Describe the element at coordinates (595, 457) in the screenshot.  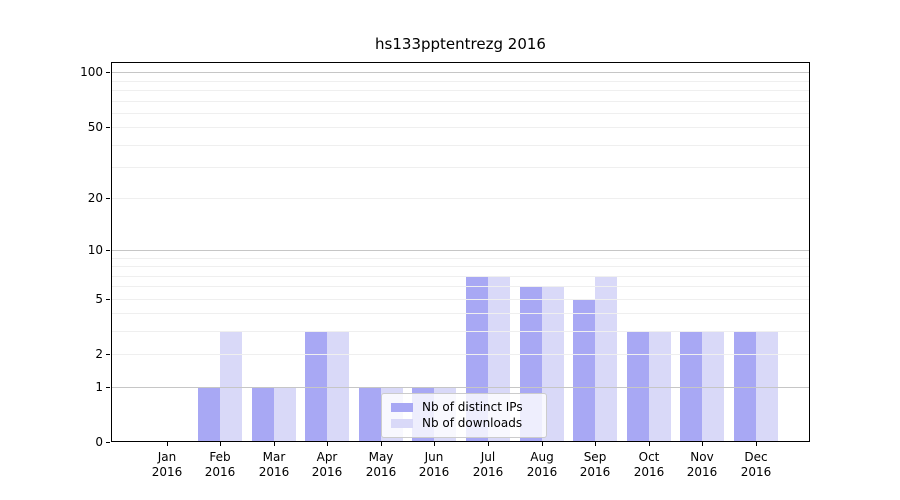
I see `x-tick-month: Sep` at that location.